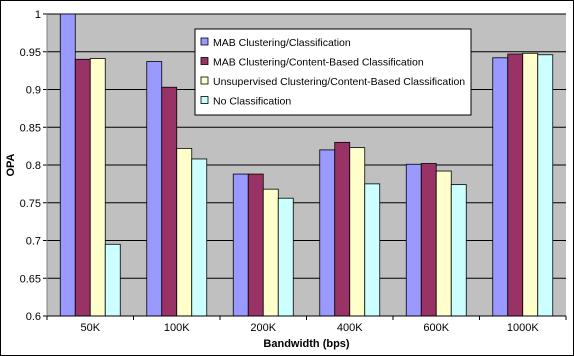 This screenshot has width=574, height=356. Describe the element at coordinates (38, 15) in the screenshot. I see `y-tick-label: 1` at that location.